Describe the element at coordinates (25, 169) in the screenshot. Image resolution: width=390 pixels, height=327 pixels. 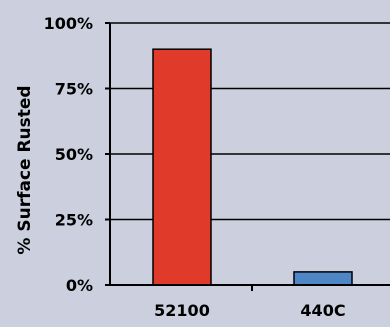
I see `y-axis-label: % Surface Rusted` at that location.